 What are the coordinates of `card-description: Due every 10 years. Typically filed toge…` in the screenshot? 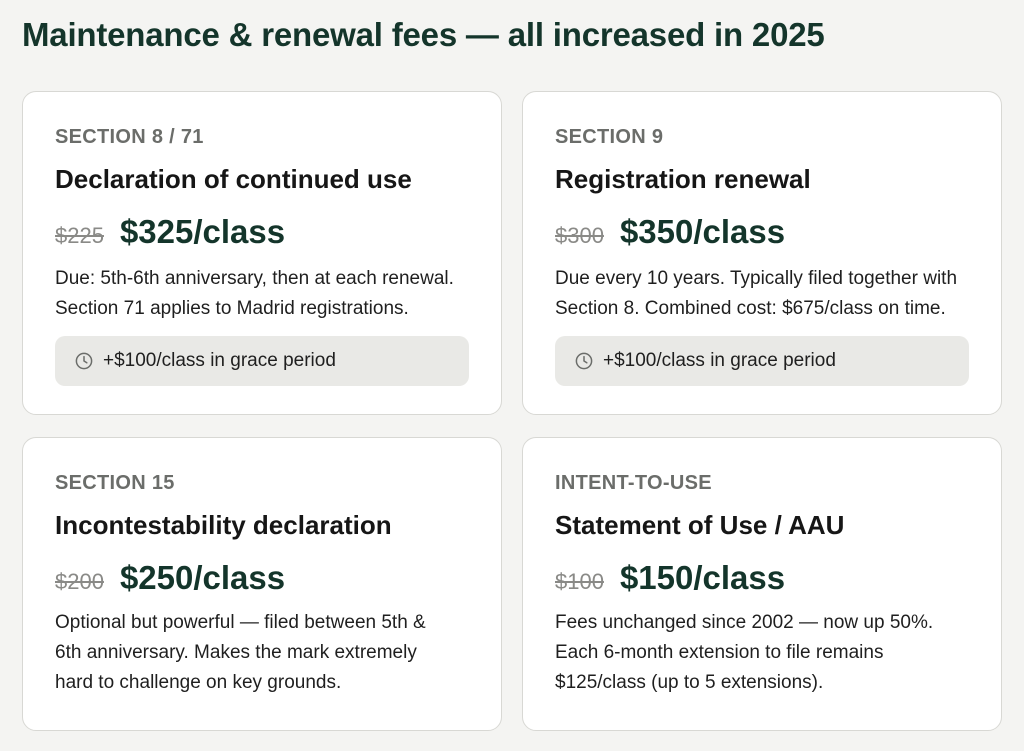 It's located at (762, 294).